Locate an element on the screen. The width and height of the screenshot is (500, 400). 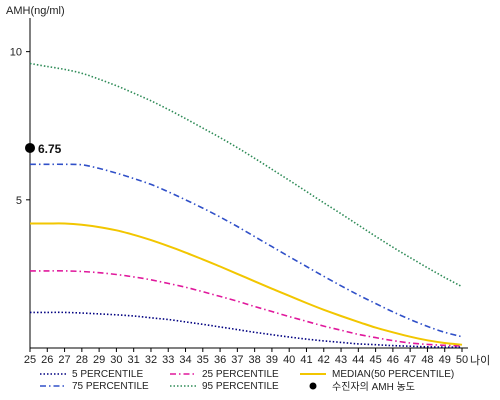
legend-label: 95 PERCENTILE is located at coordinates (240, 386).